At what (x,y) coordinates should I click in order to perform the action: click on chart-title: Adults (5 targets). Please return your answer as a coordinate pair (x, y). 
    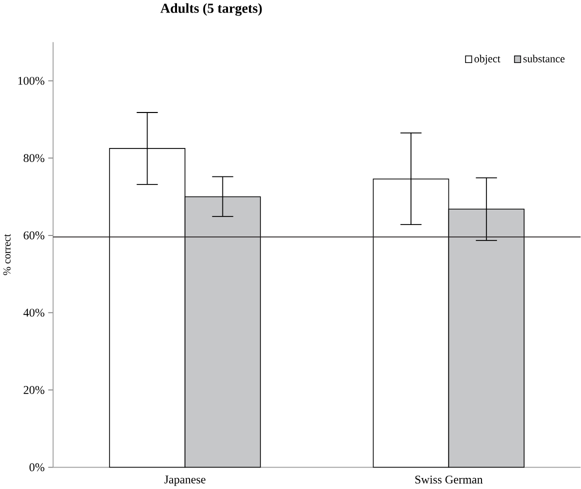
    Looking at the image, I should click on (211, 9).